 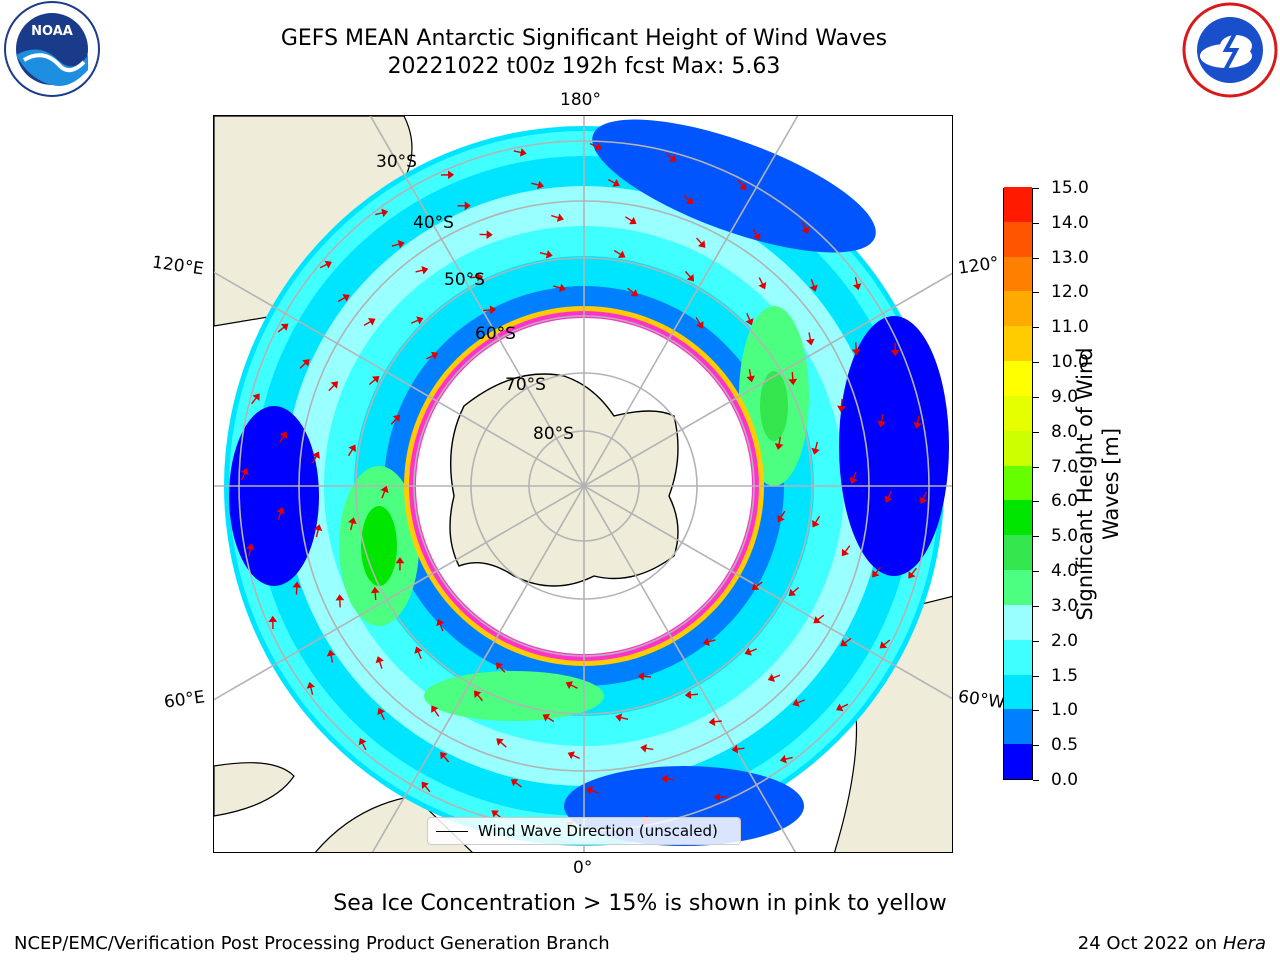 I want to click on lat-label-70s: 70°S, so click(x=525, y=385).